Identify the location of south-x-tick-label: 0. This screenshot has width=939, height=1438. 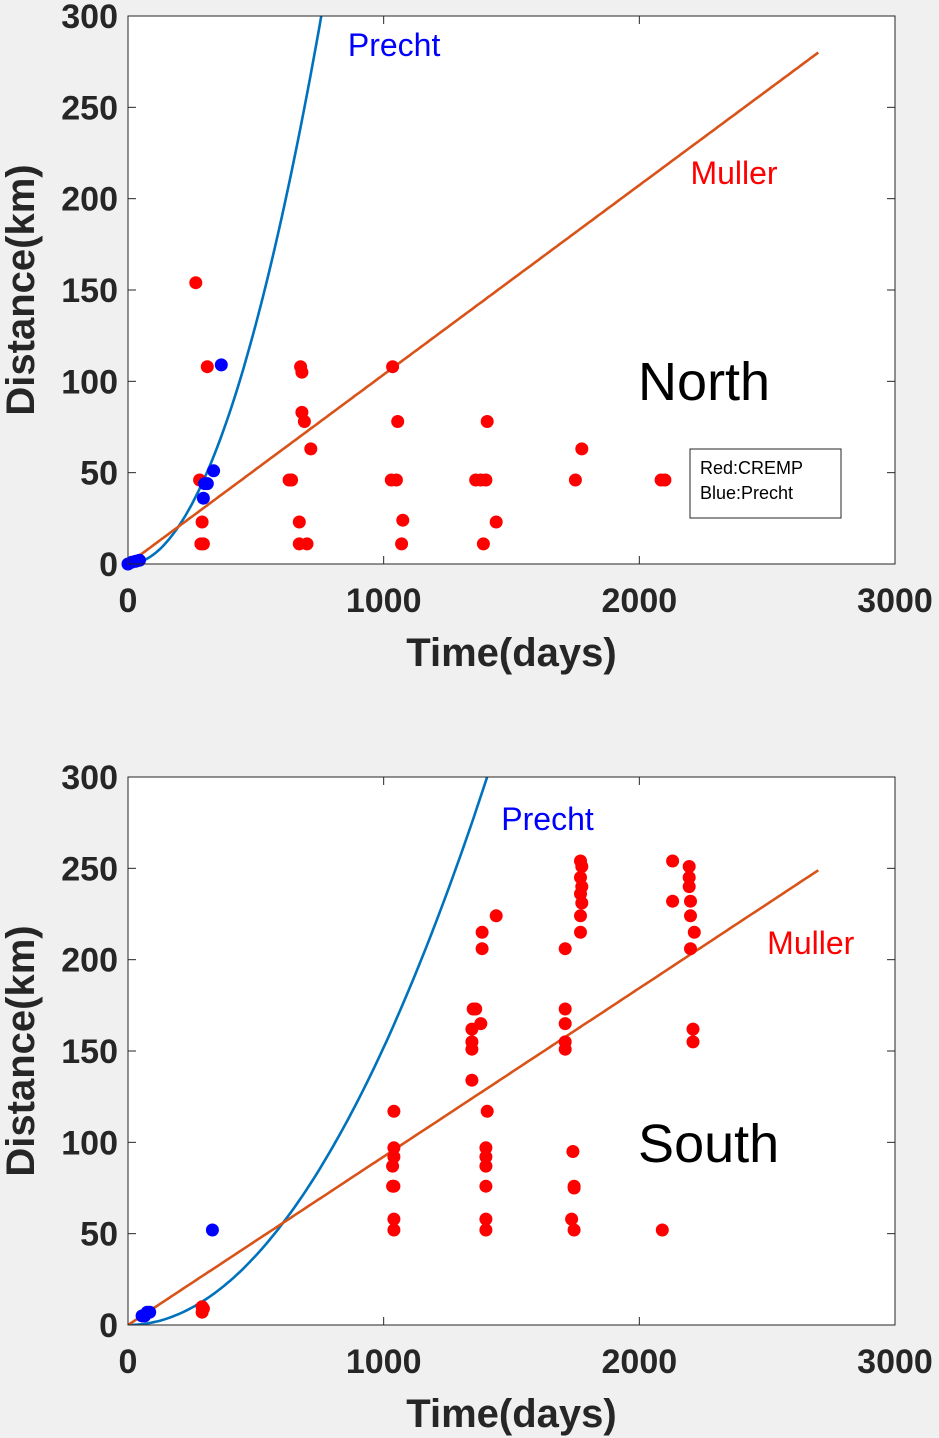
(128, 1362).